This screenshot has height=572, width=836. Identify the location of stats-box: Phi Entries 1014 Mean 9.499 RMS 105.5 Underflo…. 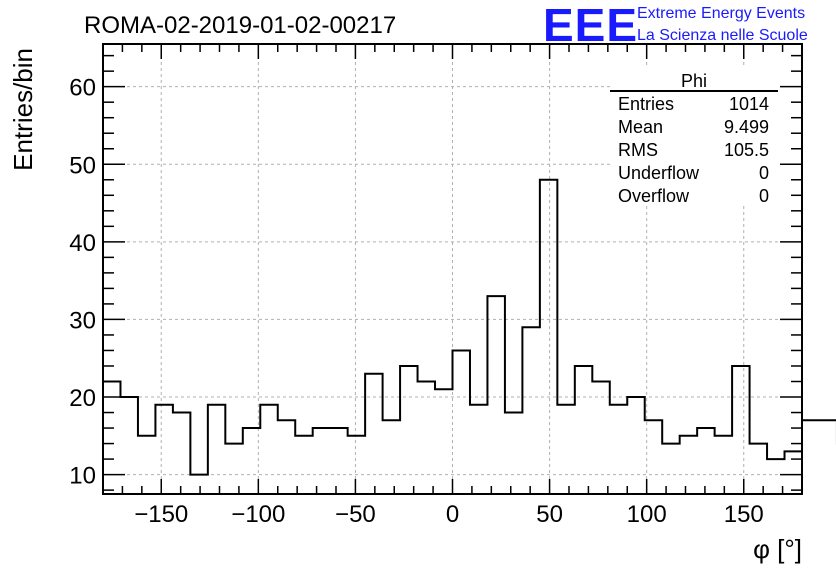
(694, 136).